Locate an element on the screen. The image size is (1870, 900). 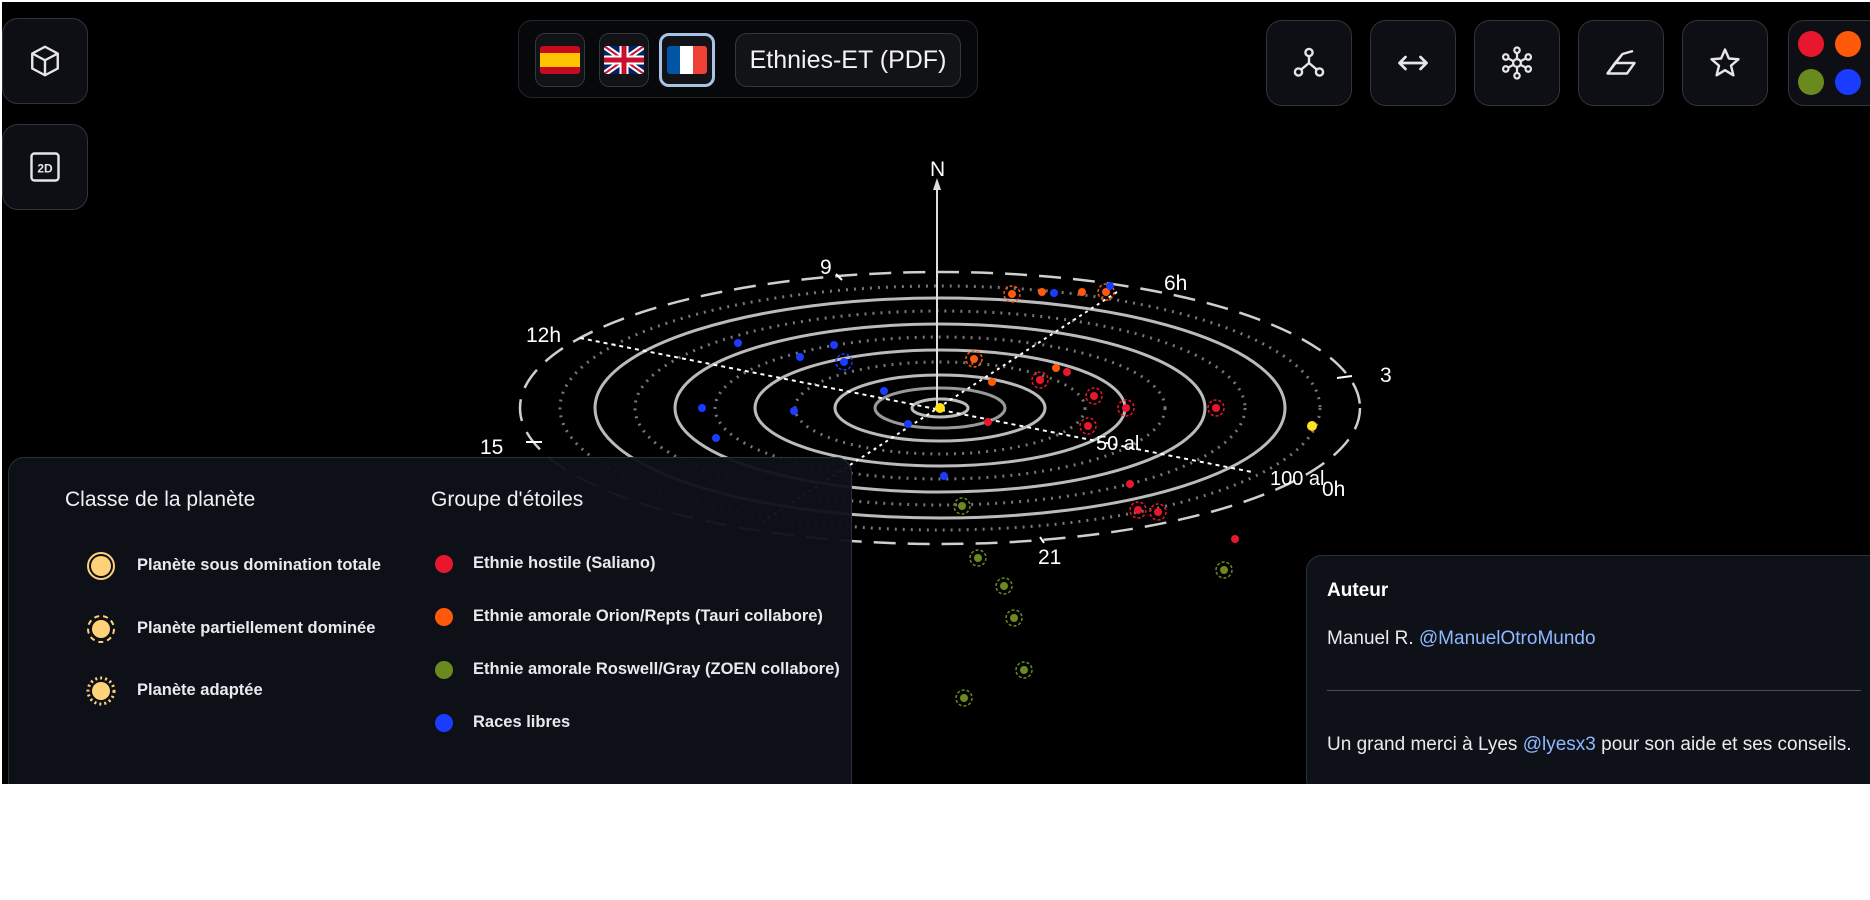
view-2d-icon: 2D is located at coordinates (45, 167).